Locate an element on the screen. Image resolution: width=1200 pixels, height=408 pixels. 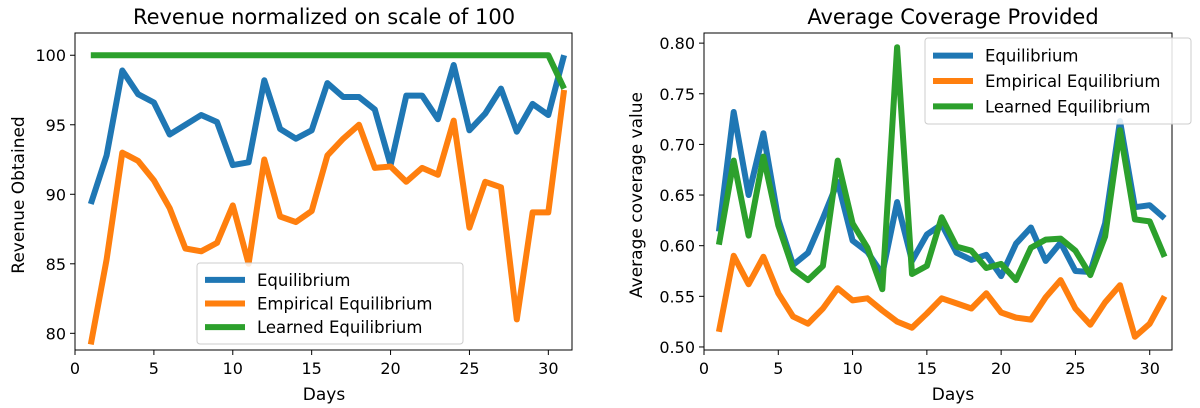
y-tick-label: 0.65 is located at coordinates (677, 195).